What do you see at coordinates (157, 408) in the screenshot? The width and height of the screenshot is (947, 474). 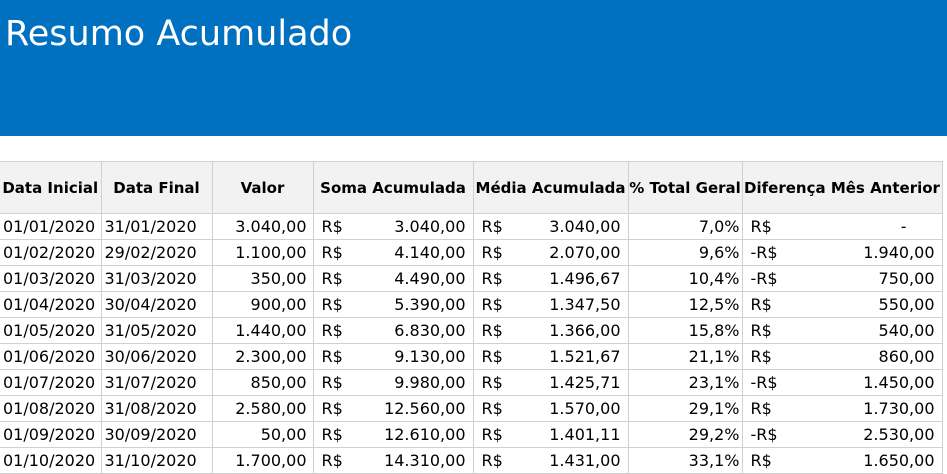 I see `cell-data-final: 31/08/2020` at bounding box center [157, 408].